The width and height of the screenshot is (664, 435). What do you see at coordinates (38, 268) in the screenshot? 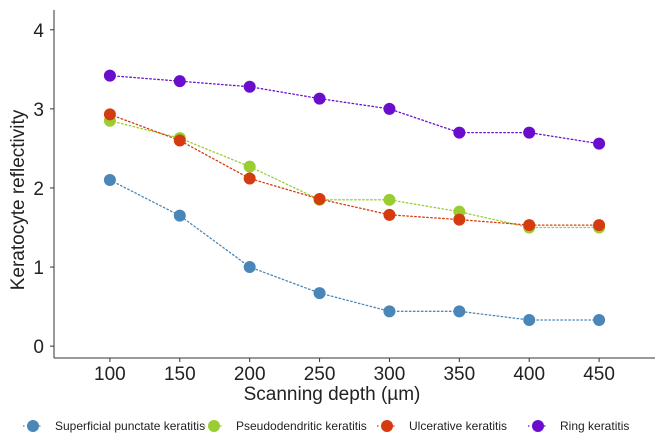
I see `y-tick-label: 1` at bounding box center [38, 268].